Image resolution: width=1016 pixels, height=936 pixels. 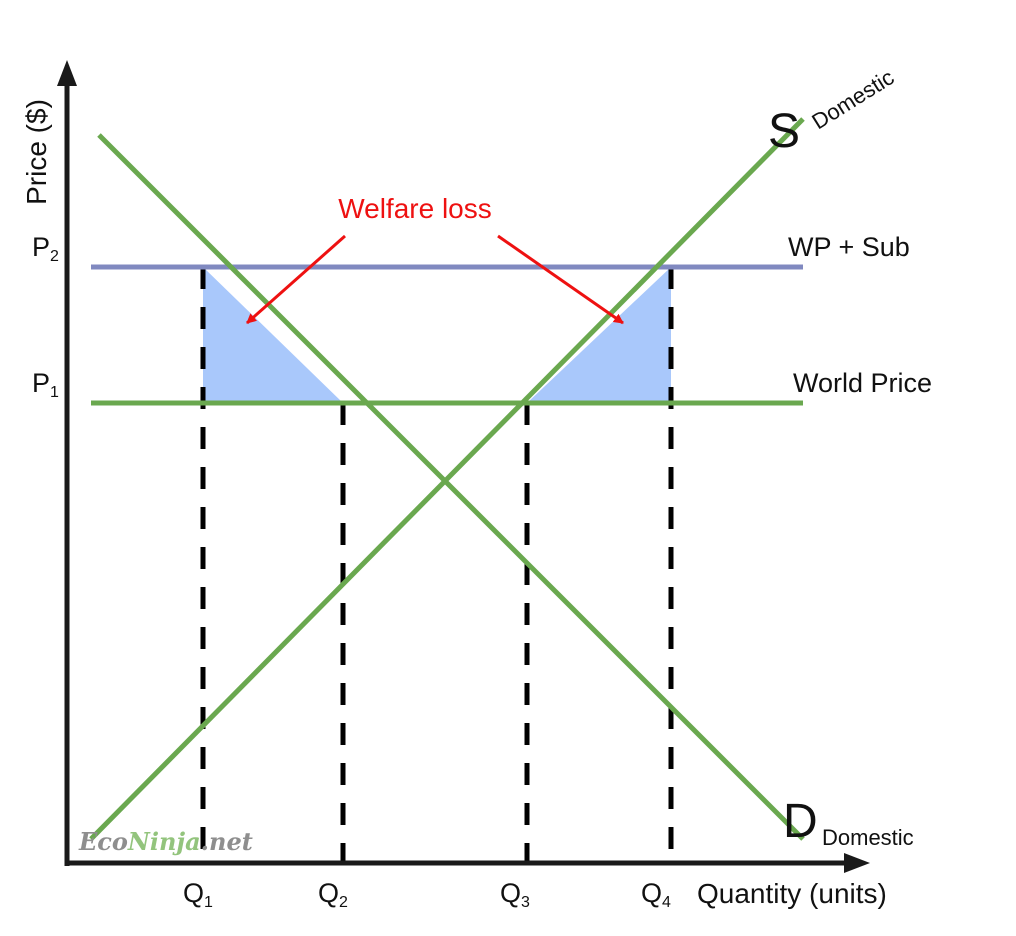 What do you see at coordinates (857, 863) in the screenshot?
I see `x-axis-arrowhead` at bounding box center [857, 863].